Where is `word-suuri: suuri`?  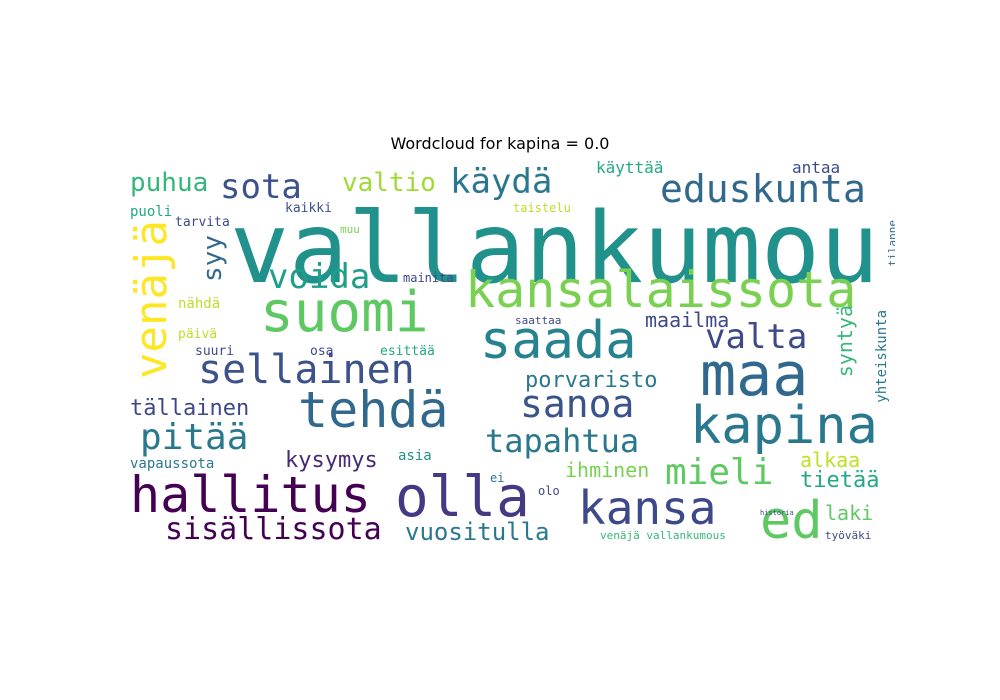 word-suuri: suuri is located at coordinates (215, 351).